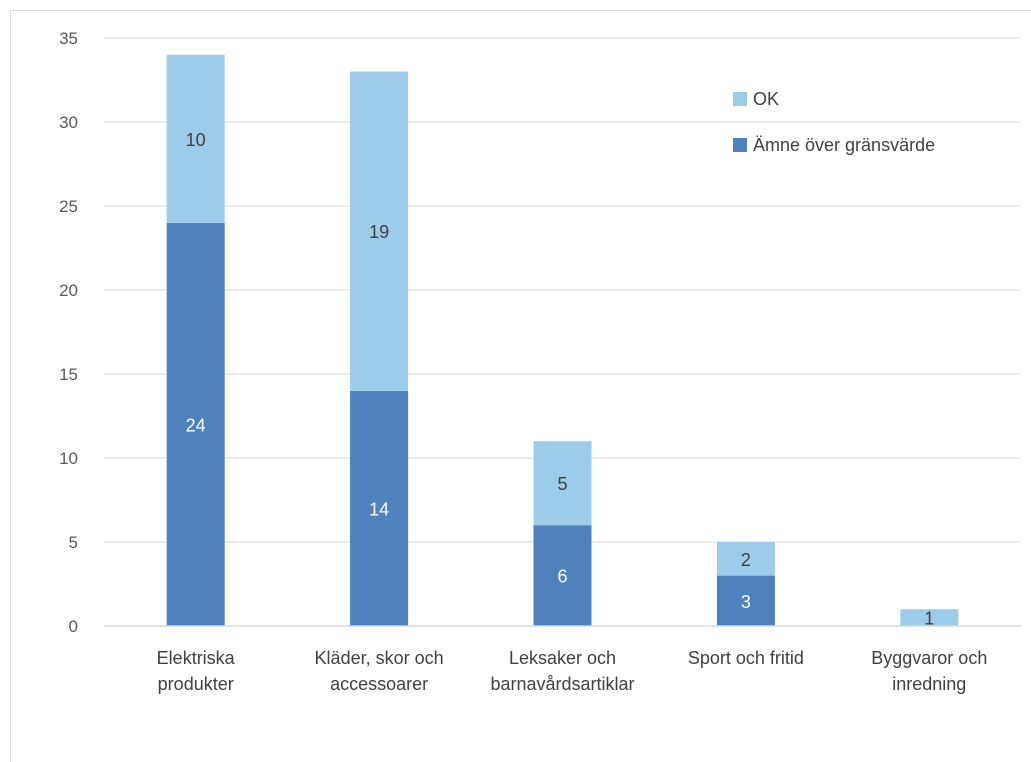  What do you see at coordinates (73, 626) in the screenshot?
I see `y-tick-label: 0` at bounding box center [73, 626].